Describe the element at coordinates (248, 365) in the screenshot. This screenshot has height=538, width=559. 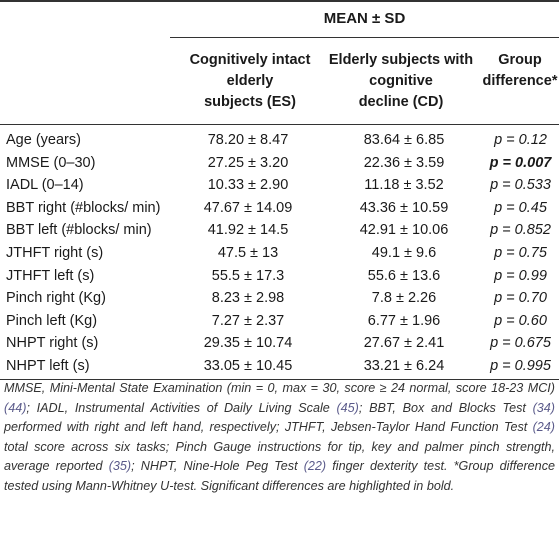
I see `cell-es-value: 33.05 ± 10.45` at that location.